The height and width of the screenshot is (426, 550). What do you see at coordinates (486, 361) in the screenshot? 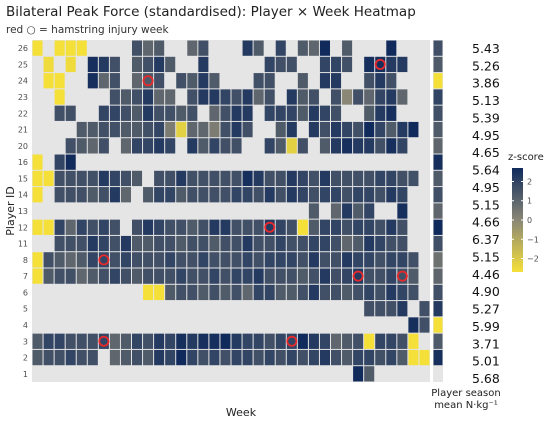
I see `season-mean-label: 5.01` at bounding box center [486, 361].